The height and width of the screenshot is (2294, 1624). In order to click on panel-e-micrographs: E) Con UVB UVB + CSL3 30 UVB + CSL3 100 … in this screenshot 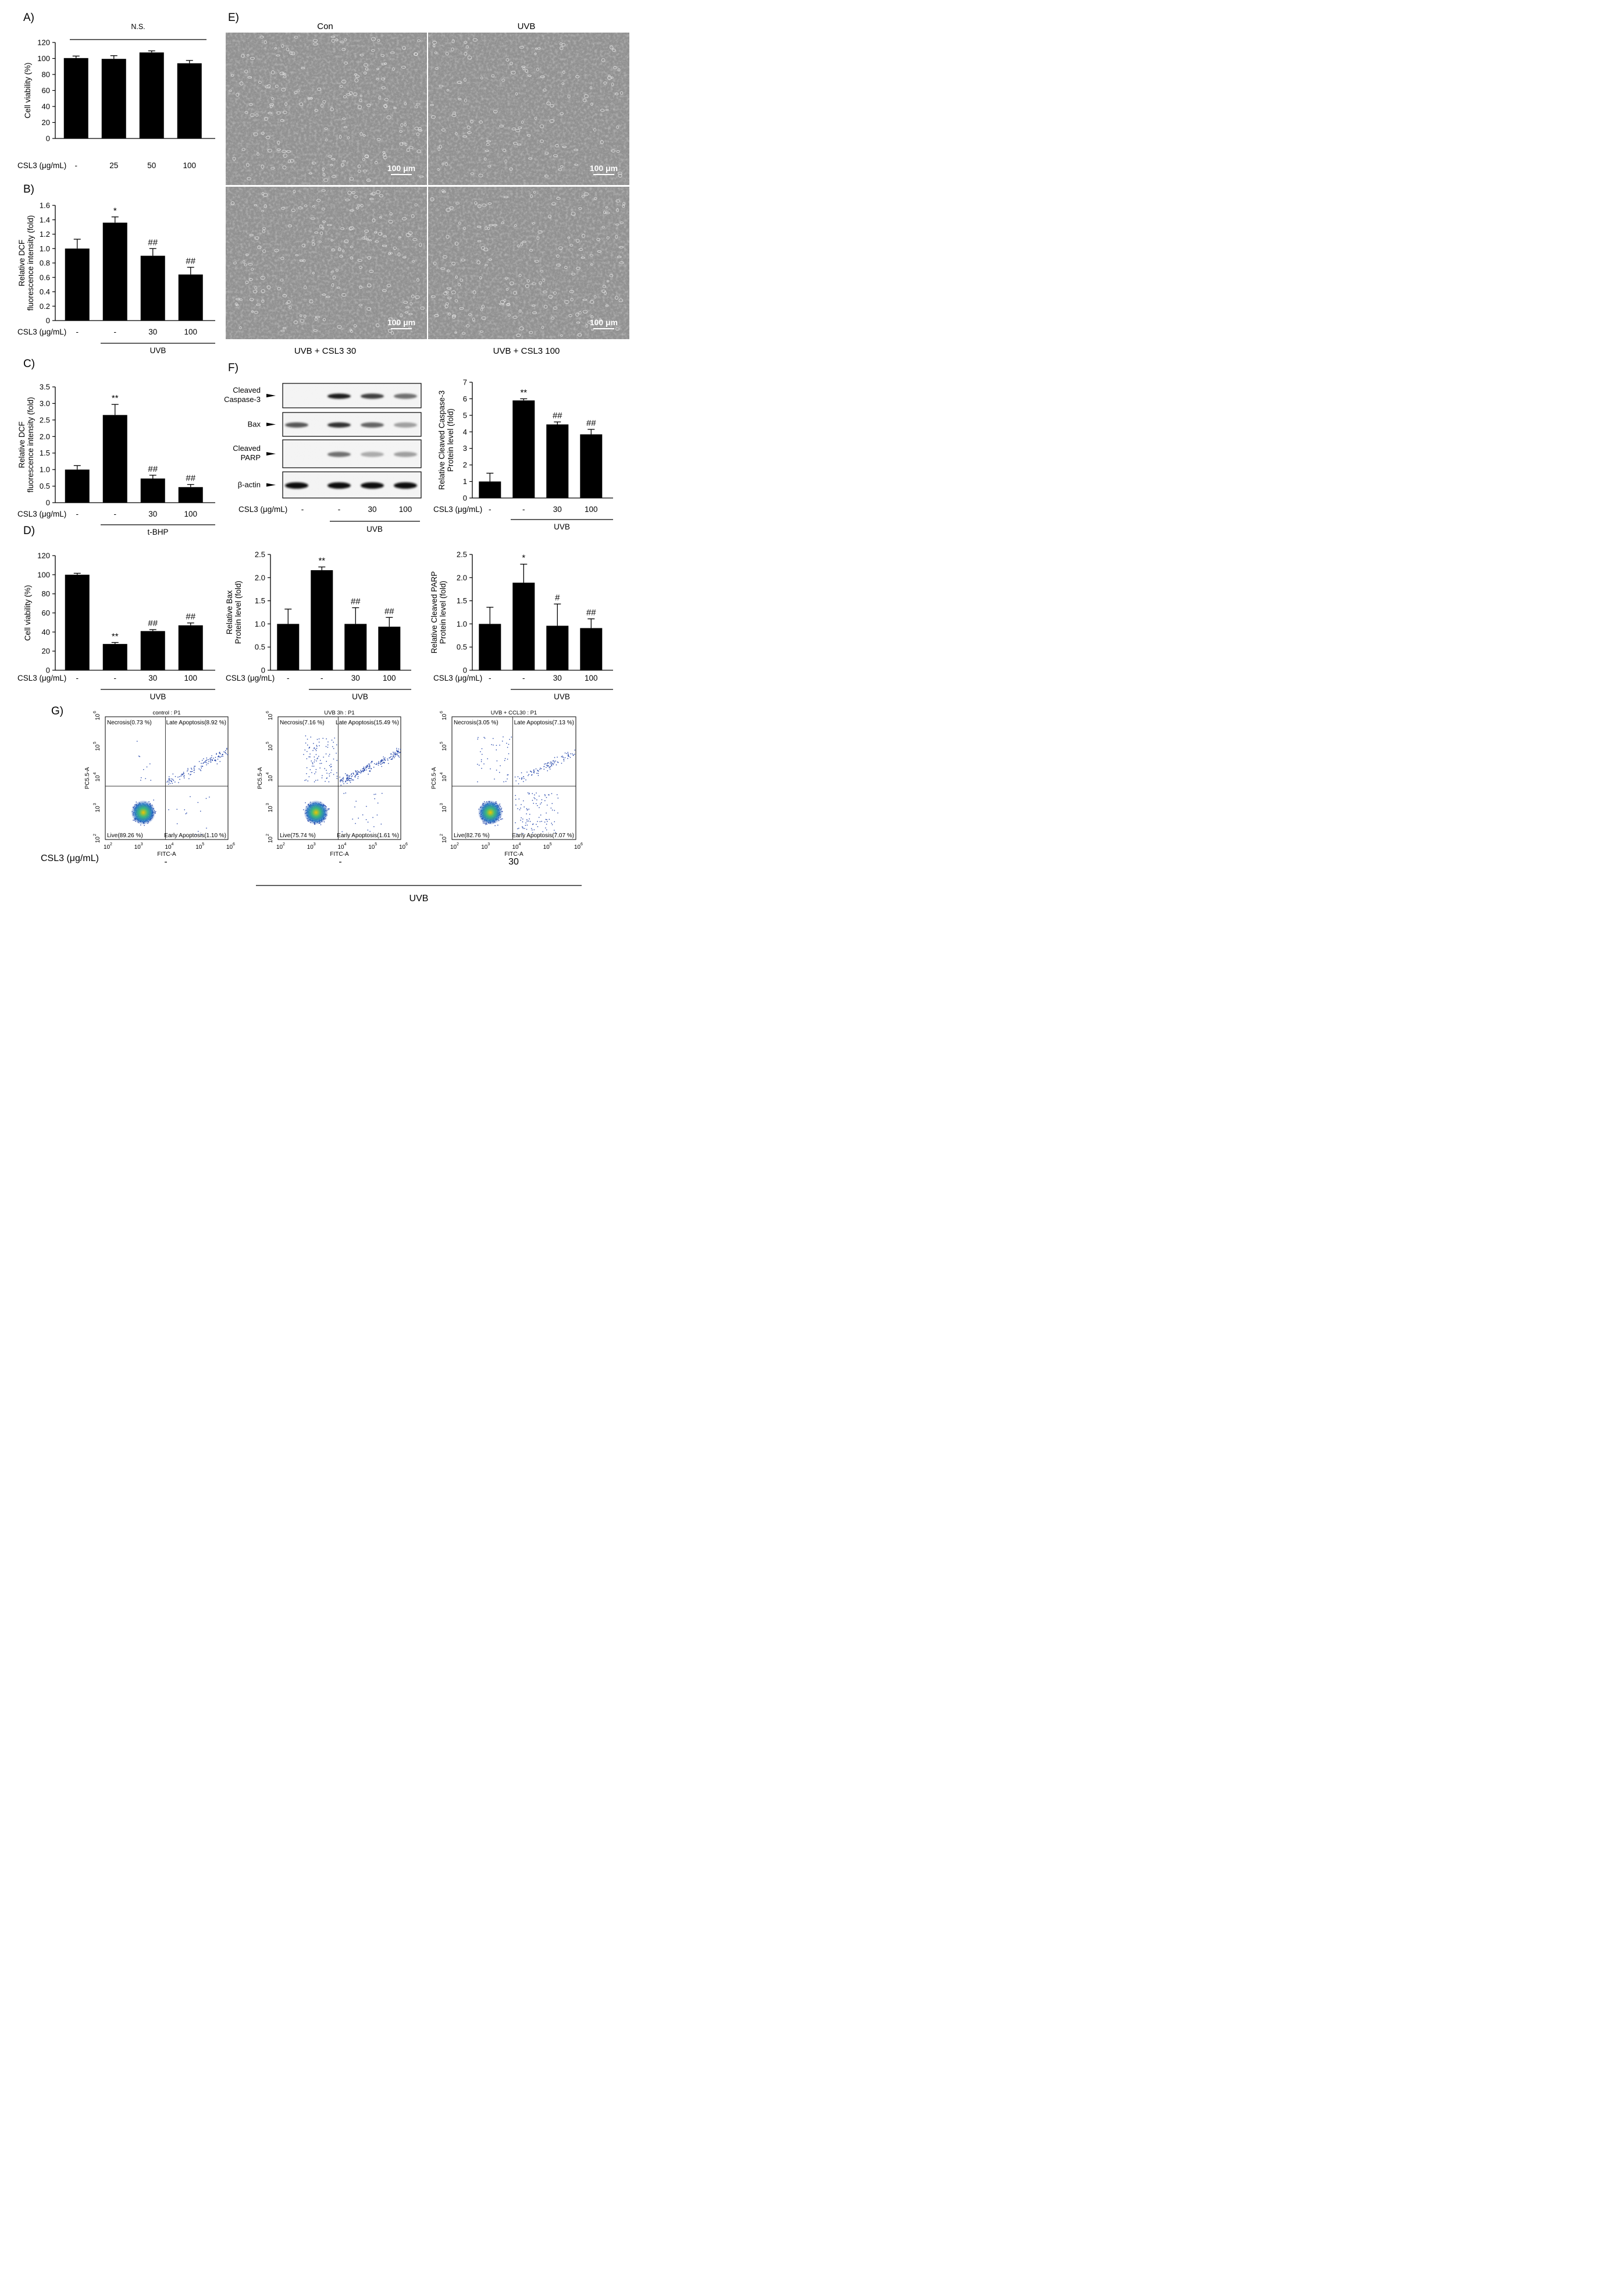, I will do `click(427, 184)`.